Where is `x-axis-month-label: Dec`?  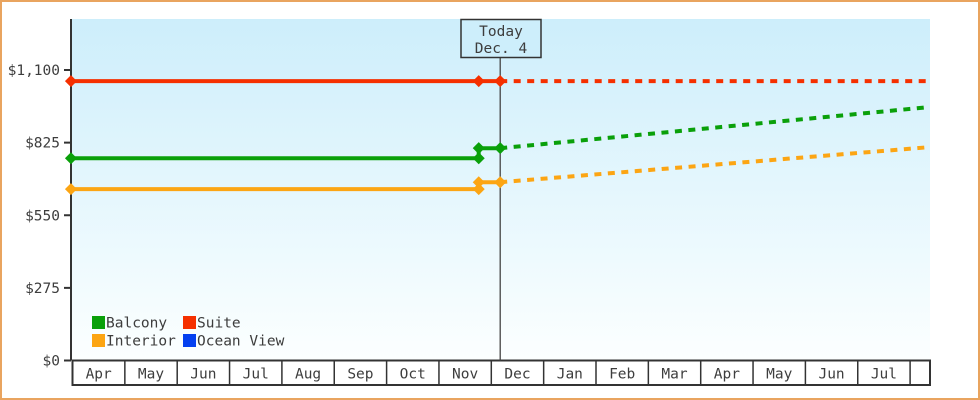 x-axis-month-label: Dec is located at coordinates (517, 375).